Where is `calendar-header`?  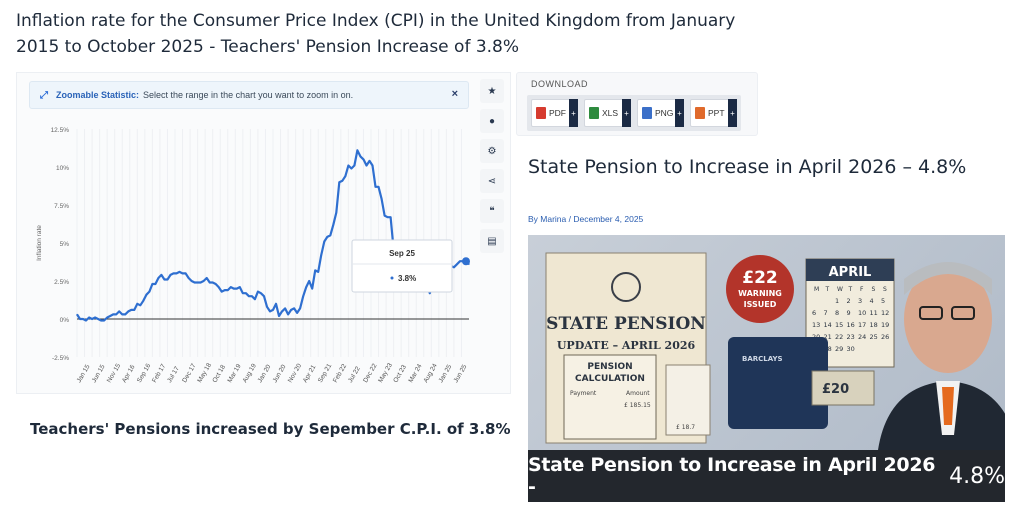
calendar-header is located at coordinates (850, 270).